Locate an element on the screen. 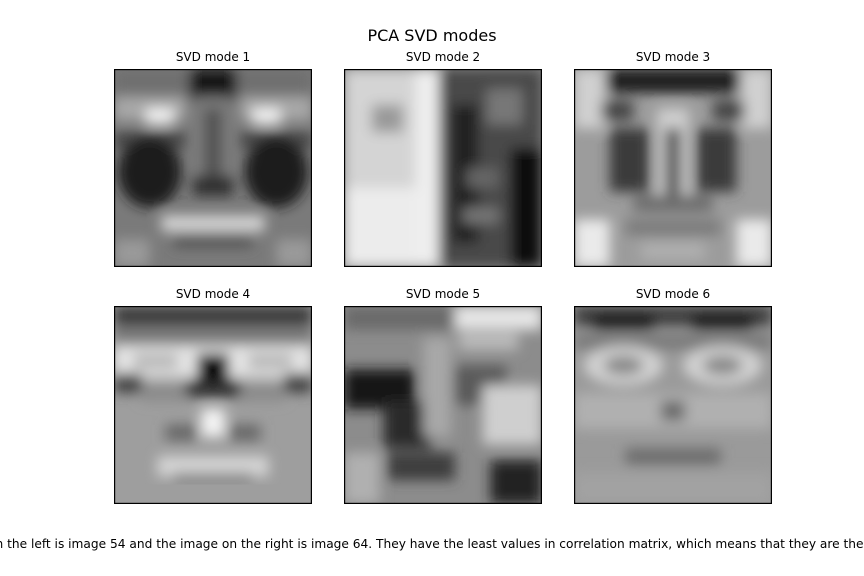 This screenshot has width=864, height=576. panel-title: SVD mode 4 is located at coordinates (213, 294).